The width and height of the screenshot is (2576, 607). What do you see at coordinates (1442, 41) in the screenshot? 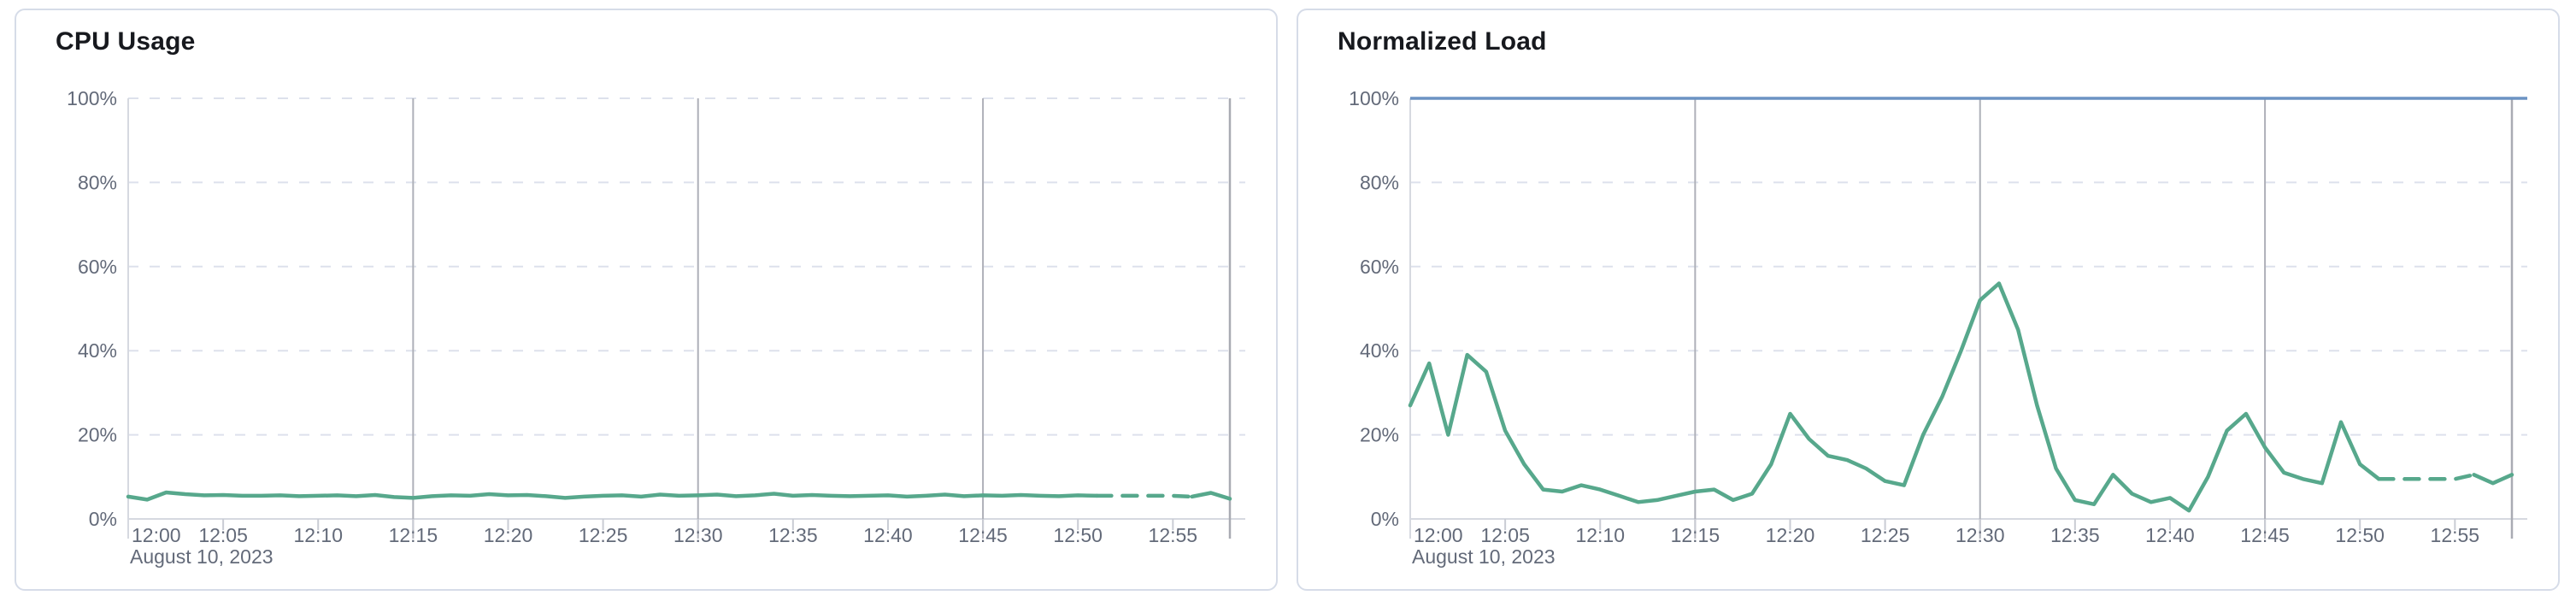
I see `chart-title-normalized-load: Normalized Load` at bounding box center [1442, 41].